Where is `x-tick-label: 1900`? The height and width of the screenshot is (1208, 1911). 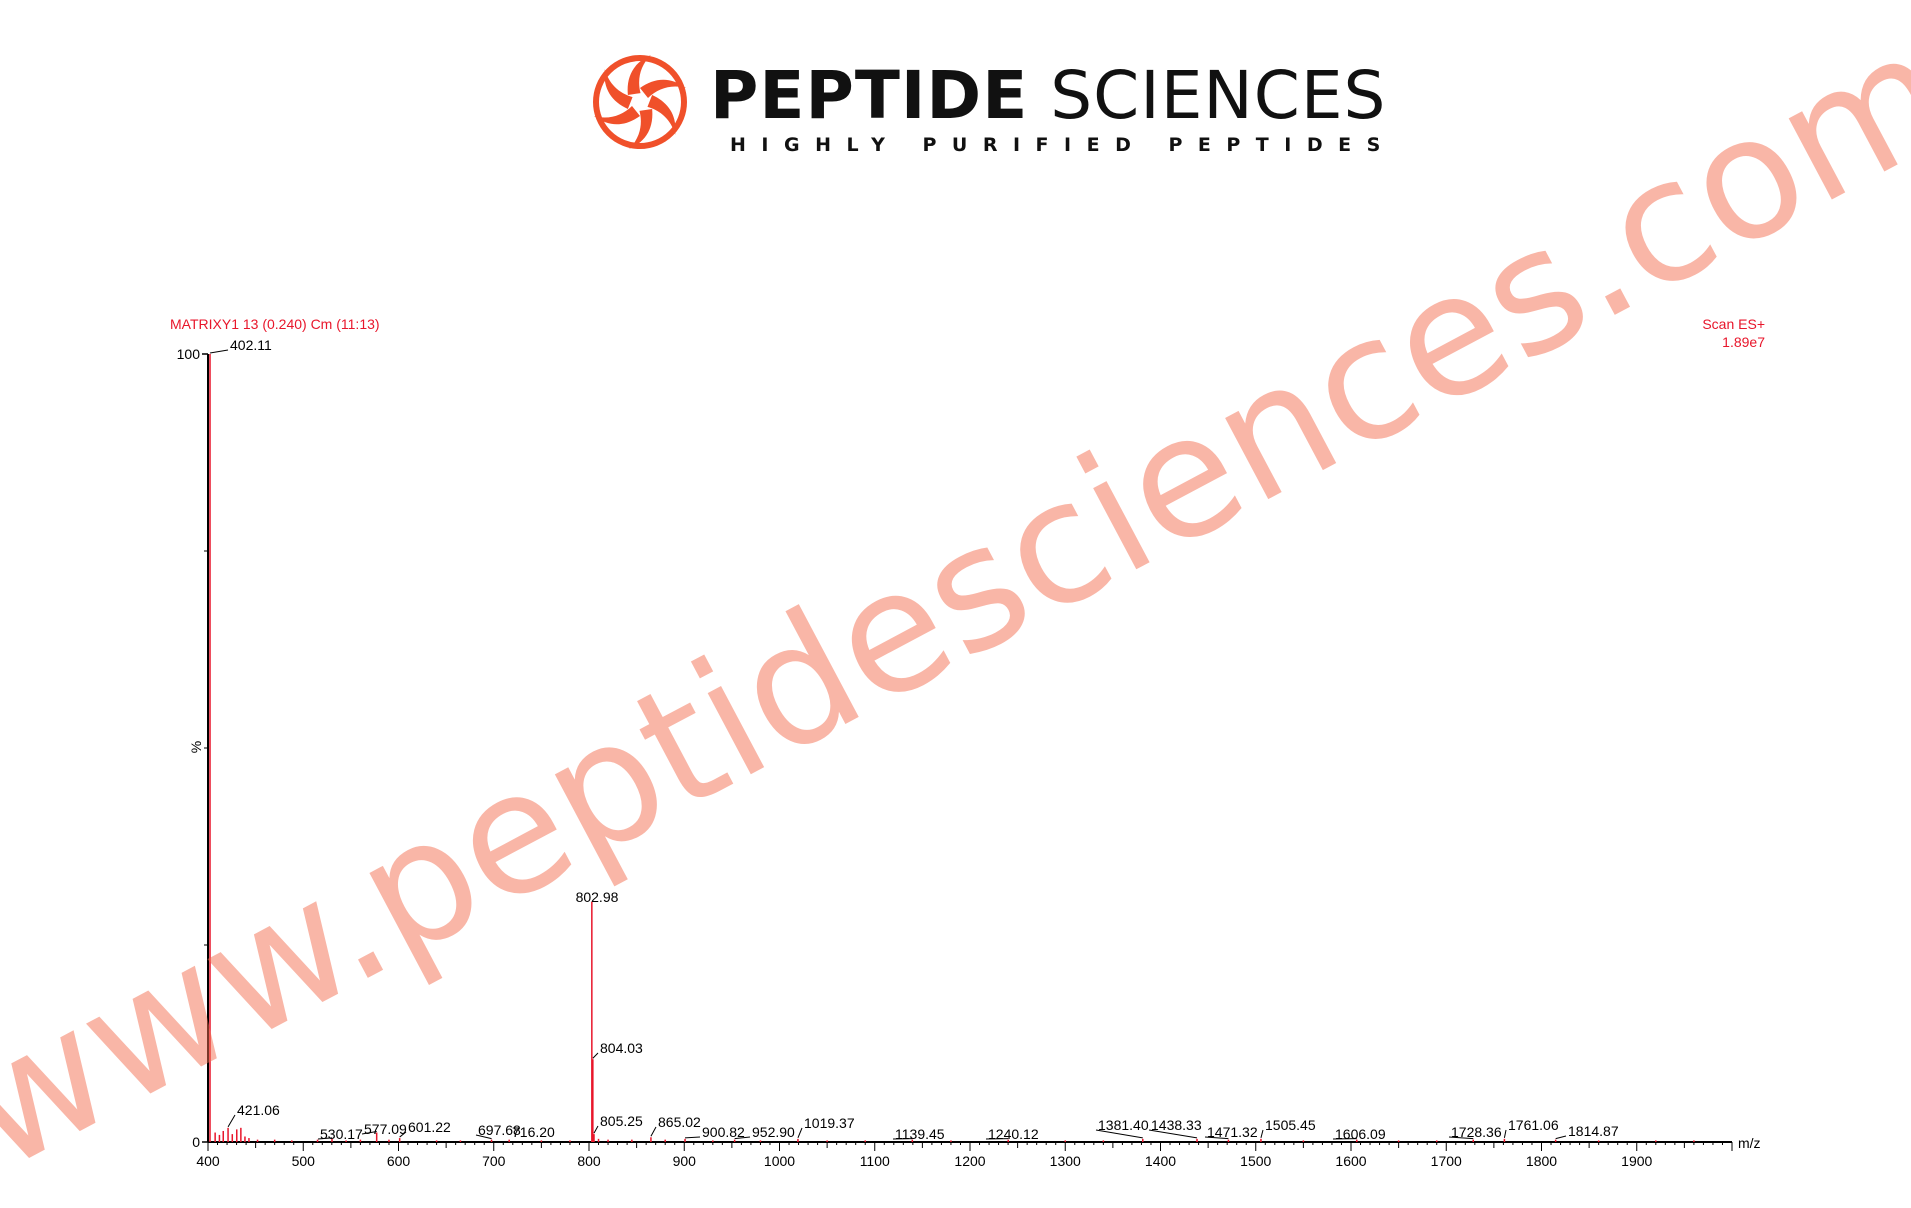
x-tick-label: 1900 is located at coordinates (1636, 1161).